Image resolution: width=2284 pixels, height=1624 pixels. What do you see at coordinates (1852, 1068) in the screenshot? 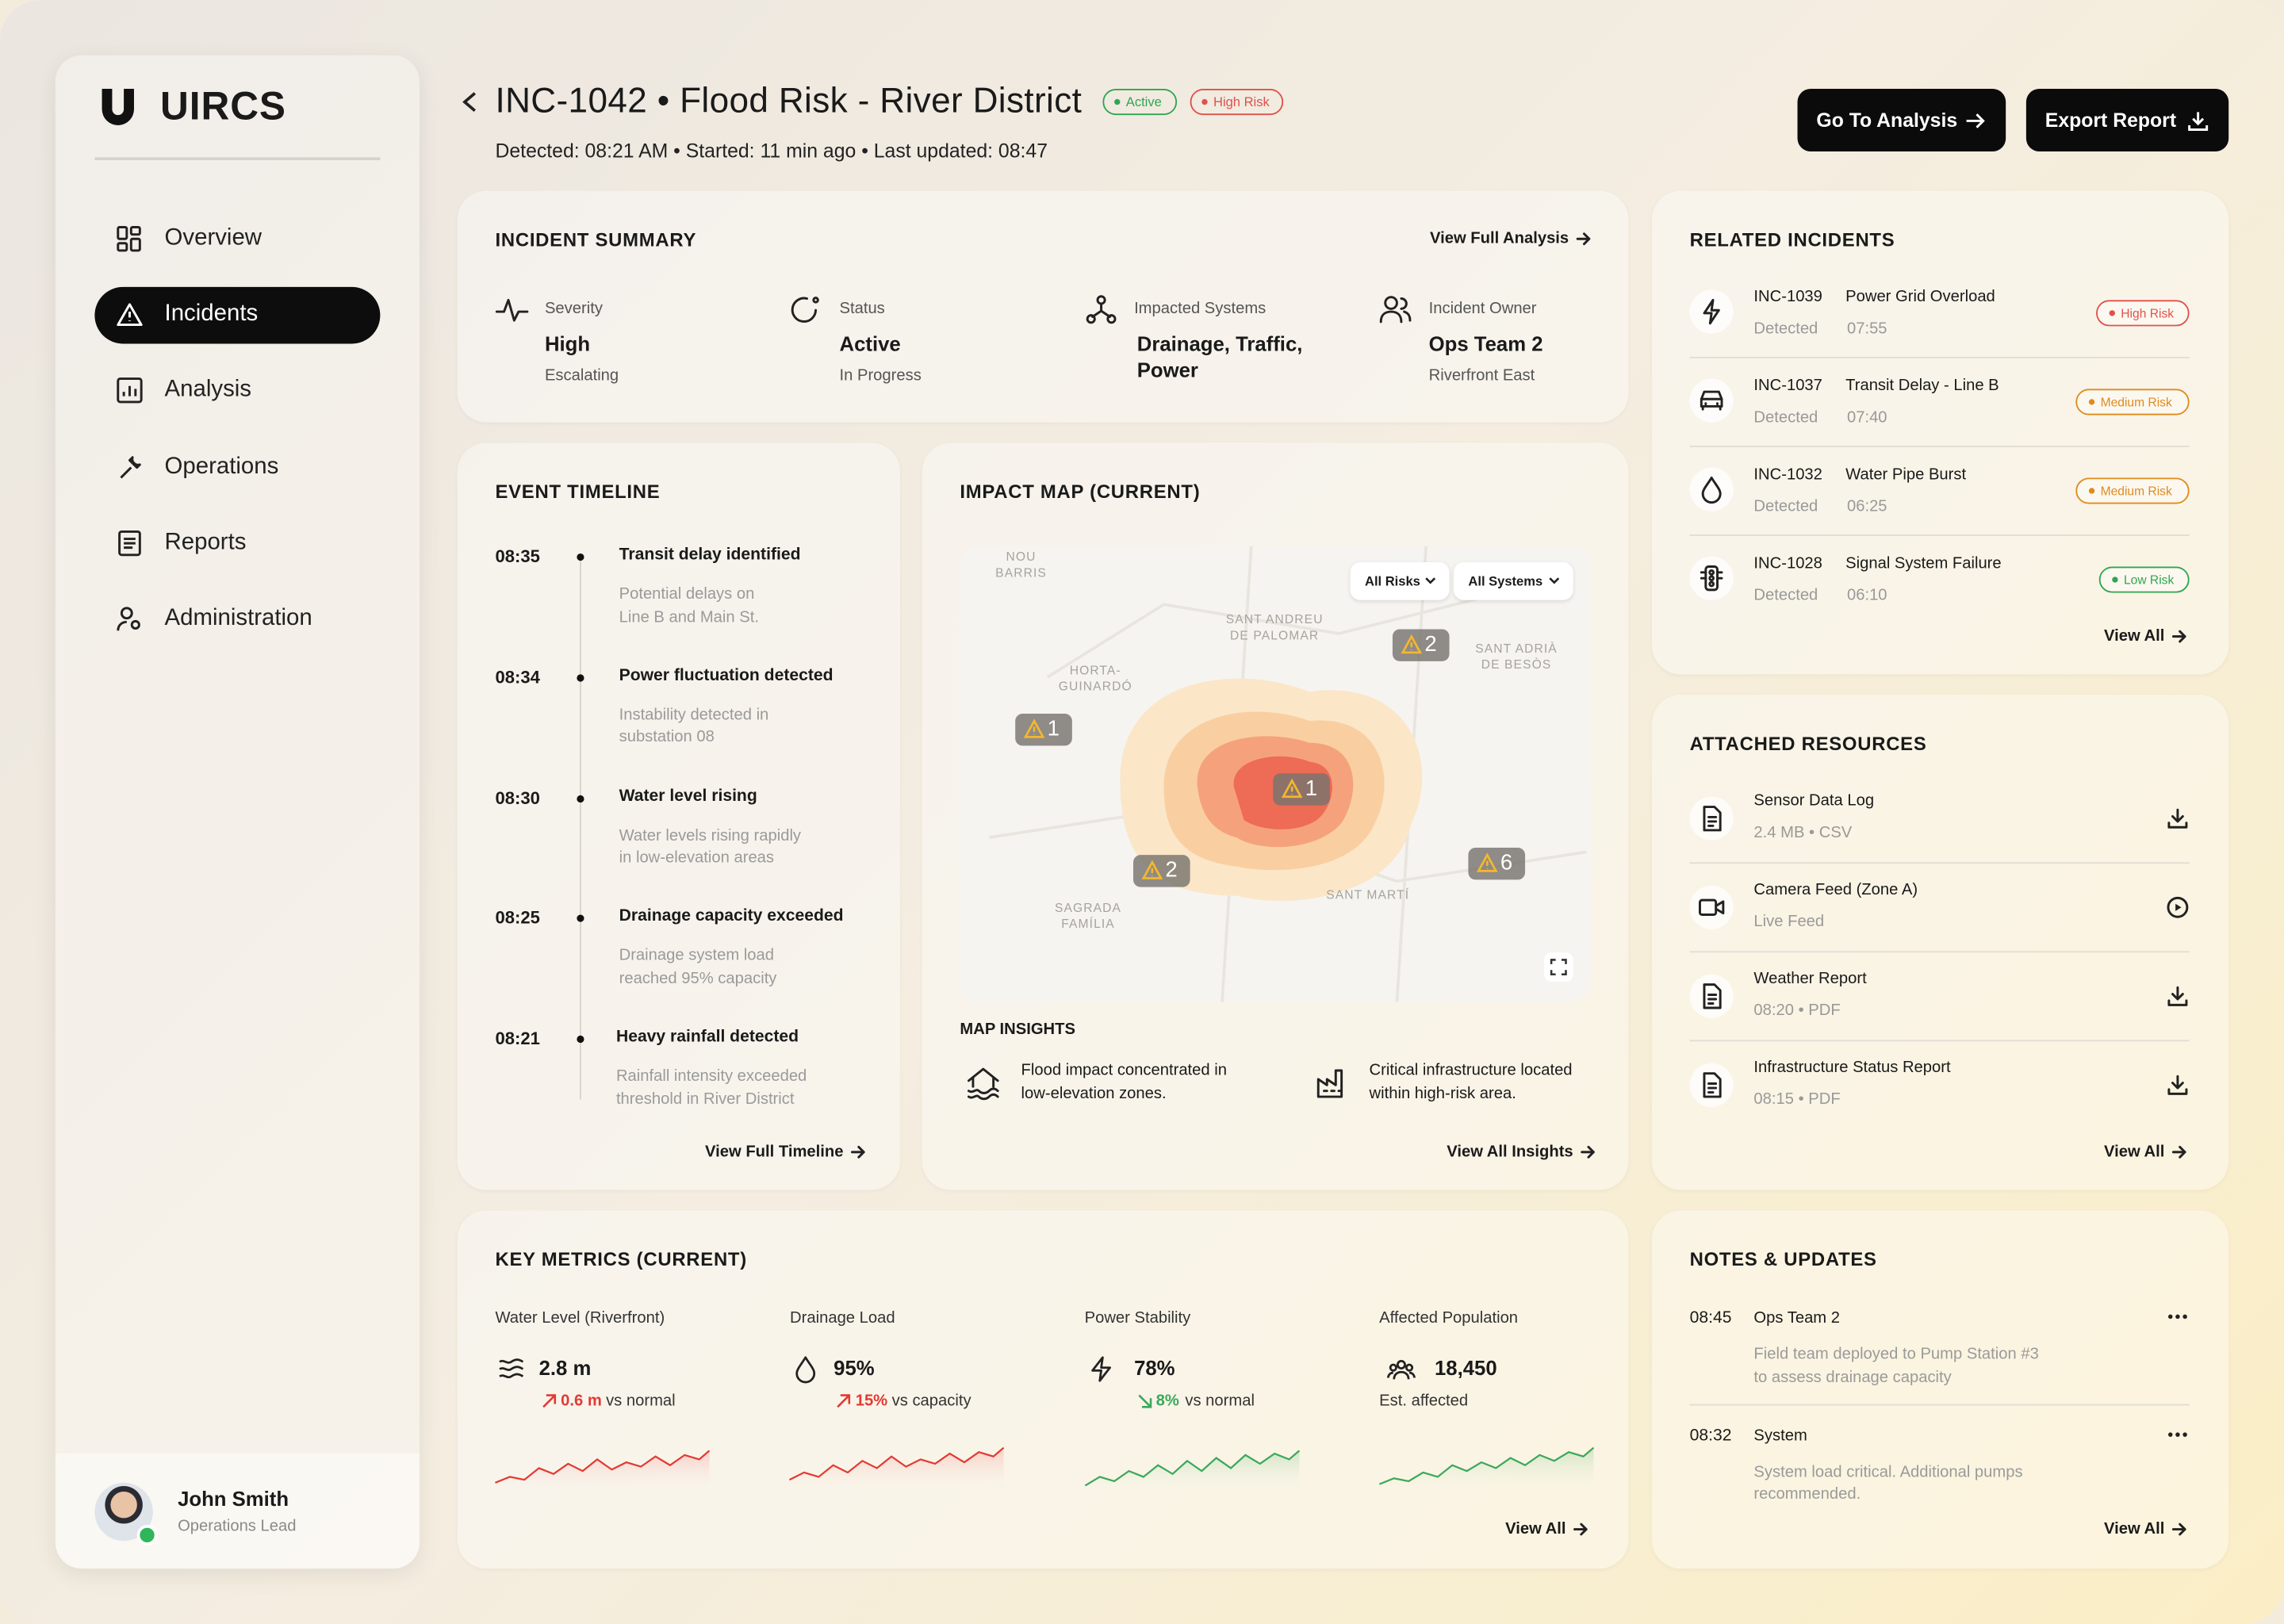
I see `resource-name: Infrastructure Status Report` at bounding box center [1852, 1068].